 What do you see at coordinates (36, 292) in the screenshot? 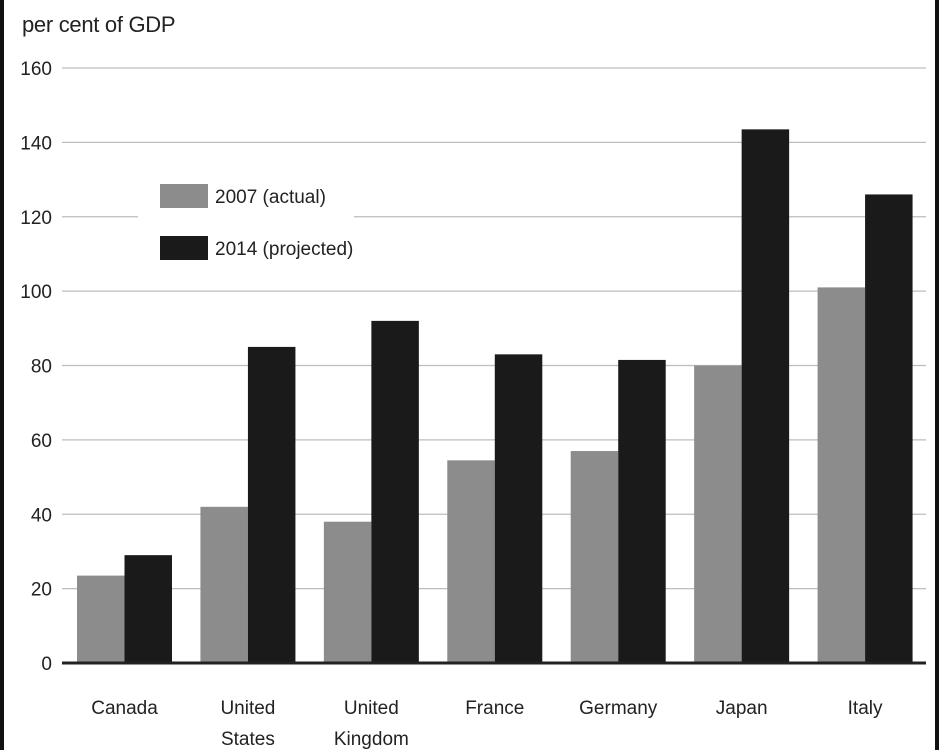
I see `y-tick-label: 100` at bounding box center [36, 292].